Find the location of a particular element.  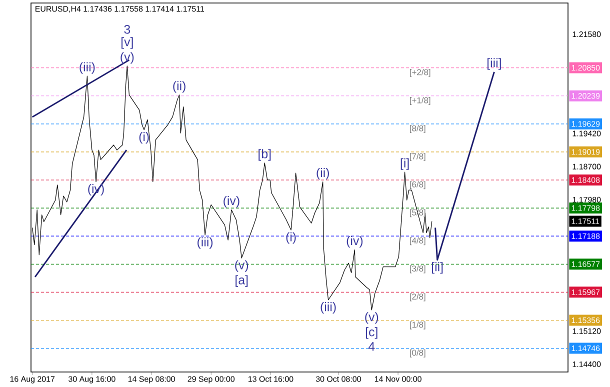

annotation: [8/8] is located at coordinates (418, 129).